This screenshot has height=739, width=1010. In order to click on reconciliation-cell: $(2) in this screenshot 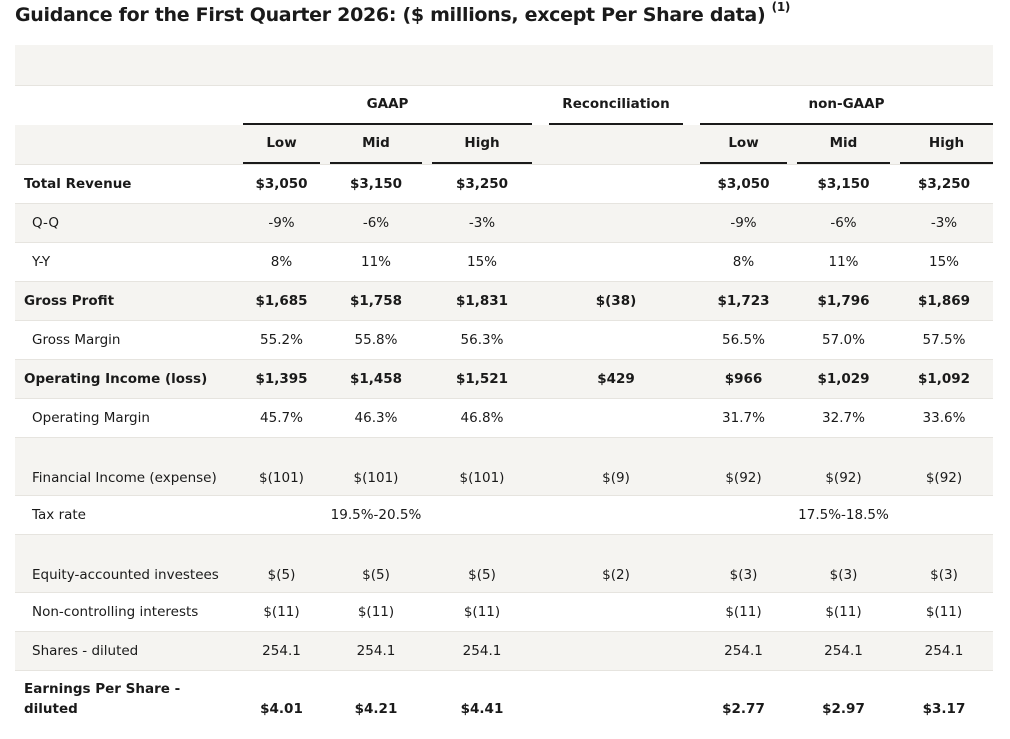, I will do `click(616, 562)`.